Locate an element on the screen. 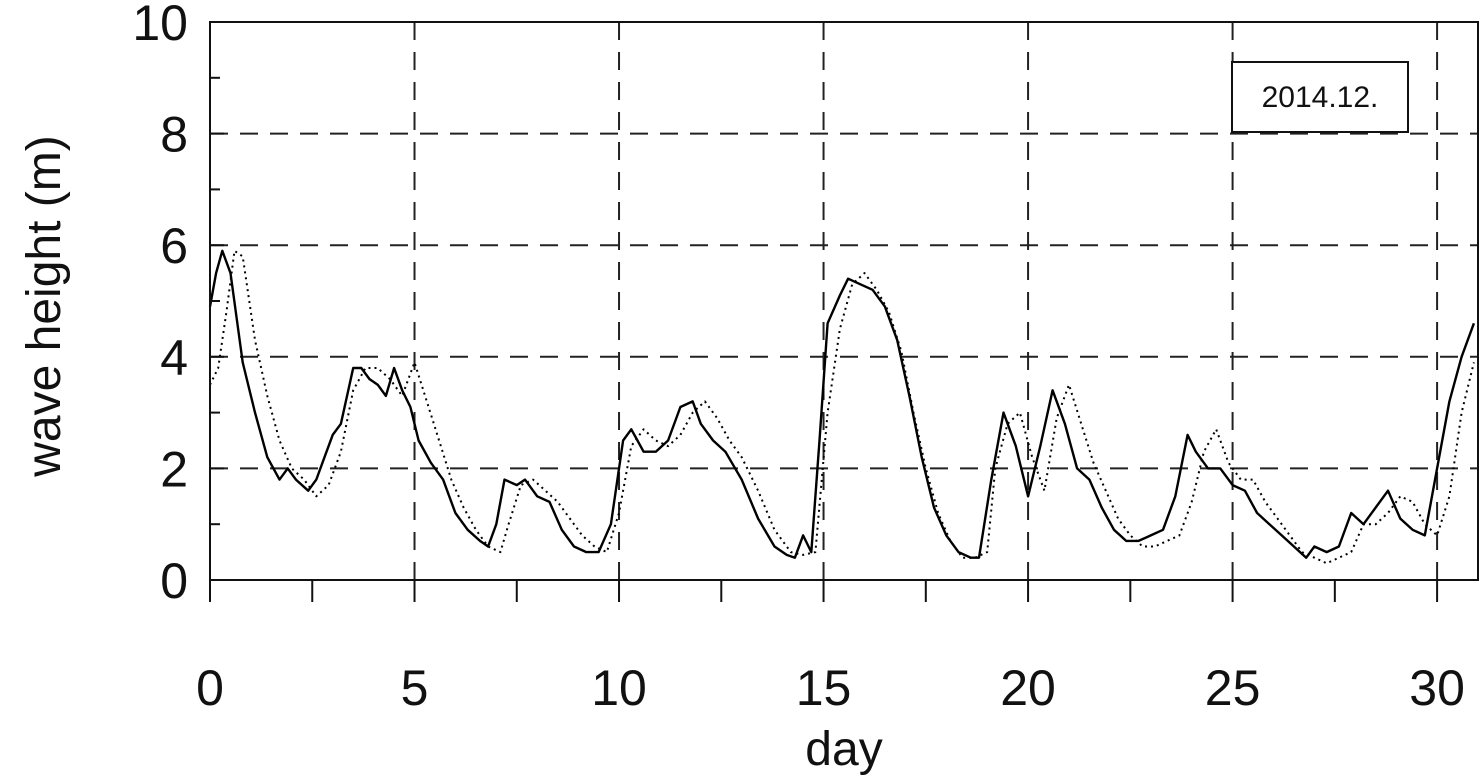 The width and height of the screenshot is (1482, 779). y-tick-label: 6 is located at coordinates (174, 246).